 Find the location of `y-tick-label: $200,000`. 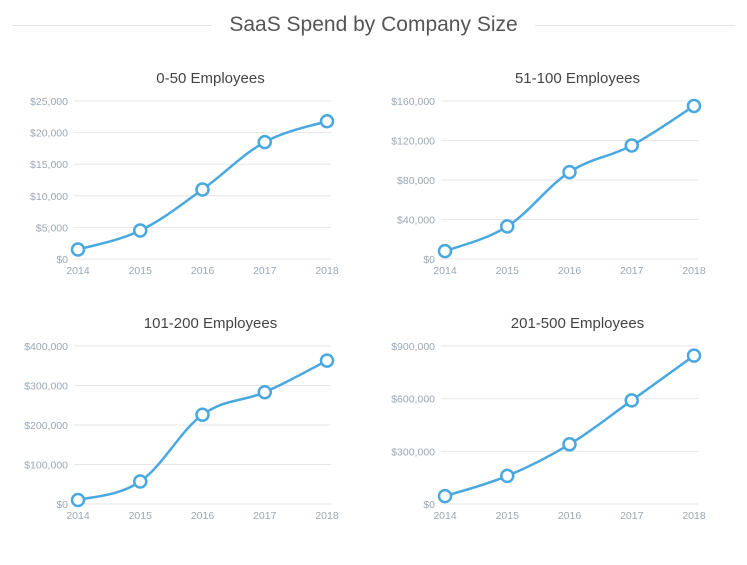

y-tick-label: $200,000 is located at coordinates (46, 426).